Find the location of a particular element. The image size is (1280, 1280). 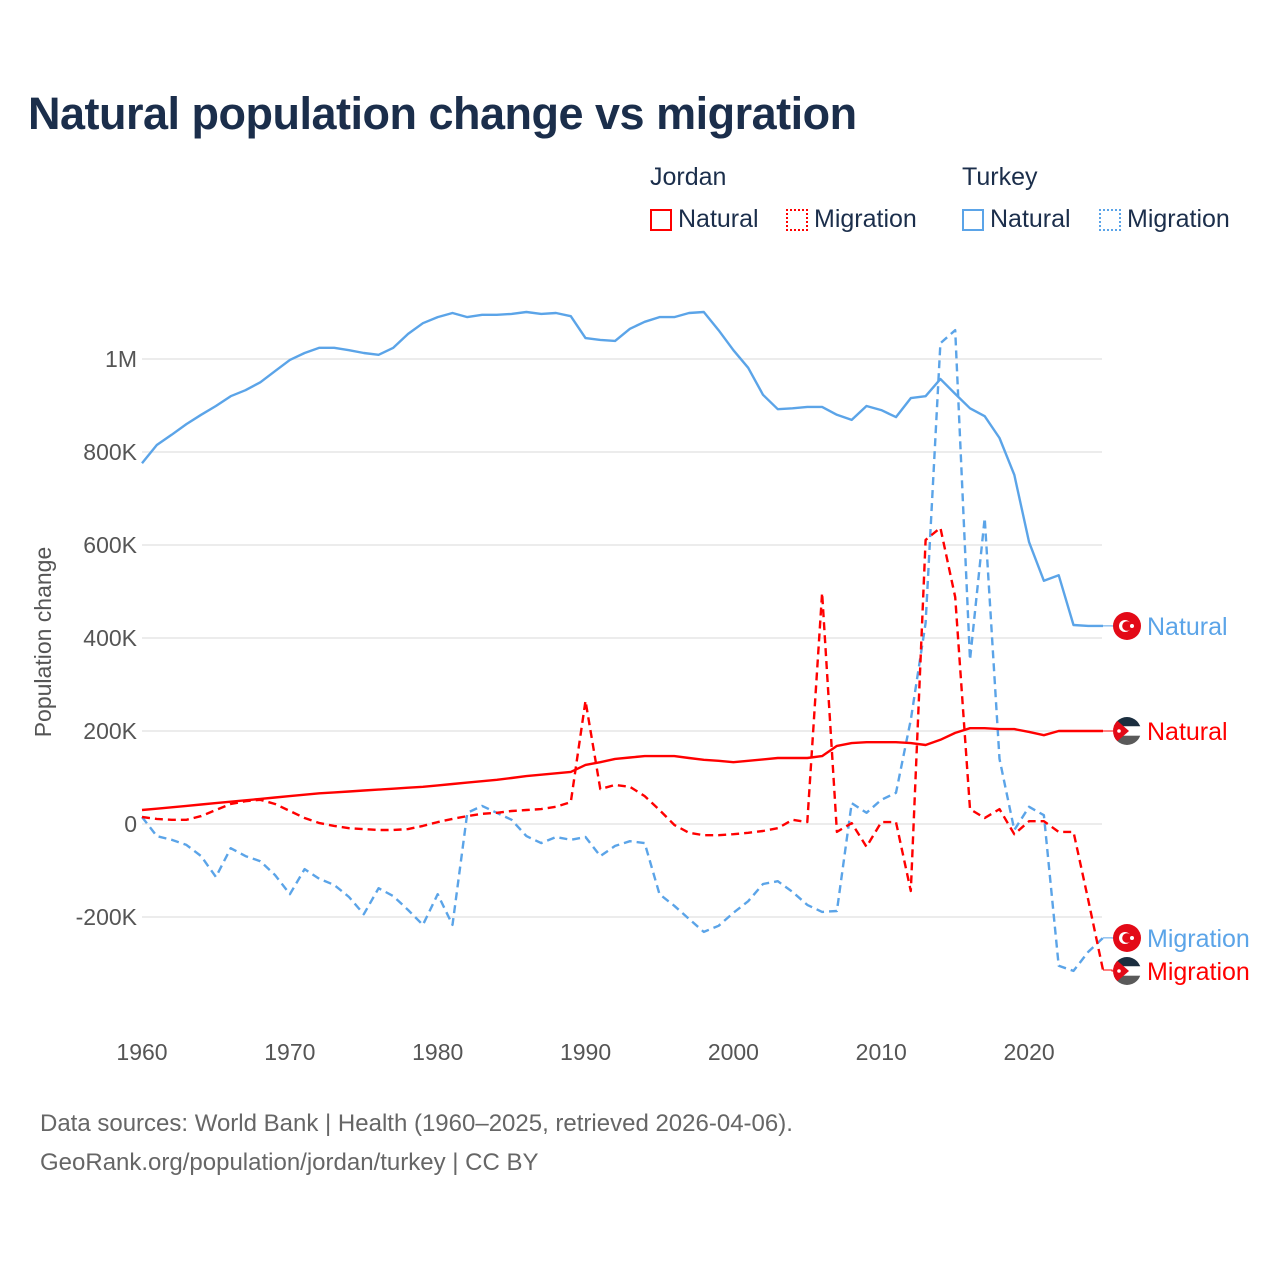

y-tick-label: 1M is located at coordinates (121, 359).